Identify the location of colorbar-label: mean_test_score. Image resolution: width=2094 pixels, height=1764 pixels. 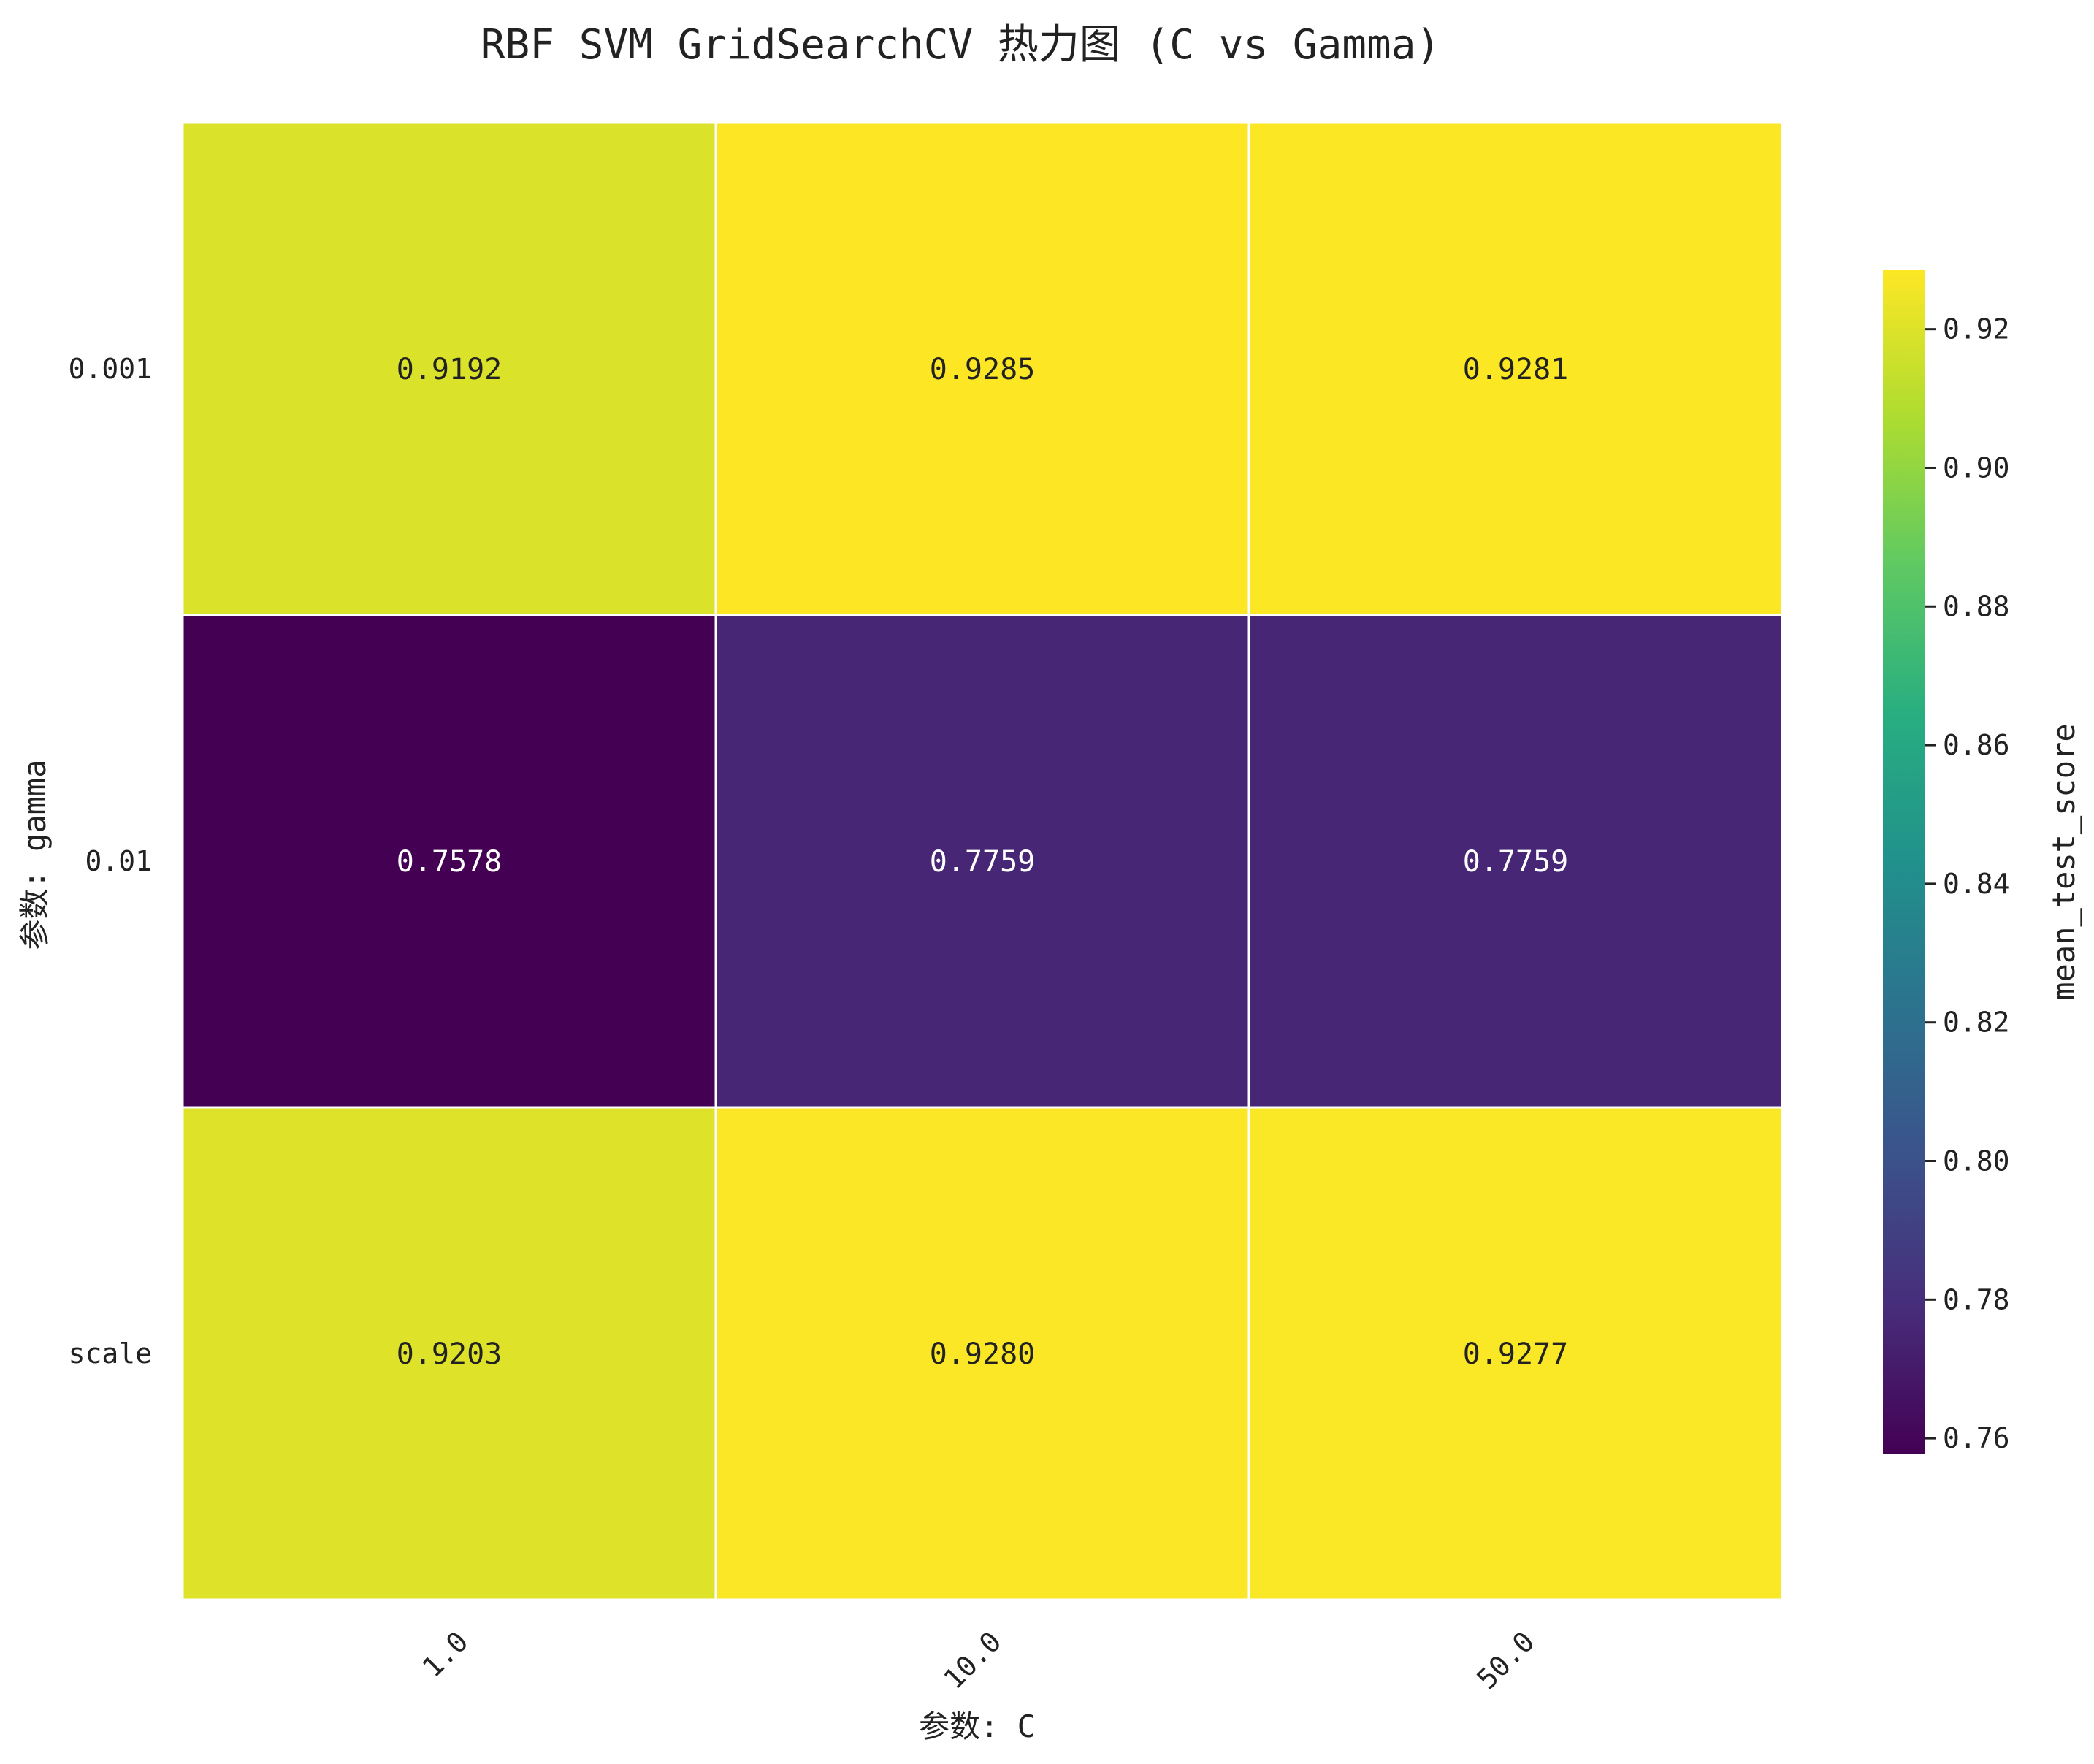
(2064, 861).